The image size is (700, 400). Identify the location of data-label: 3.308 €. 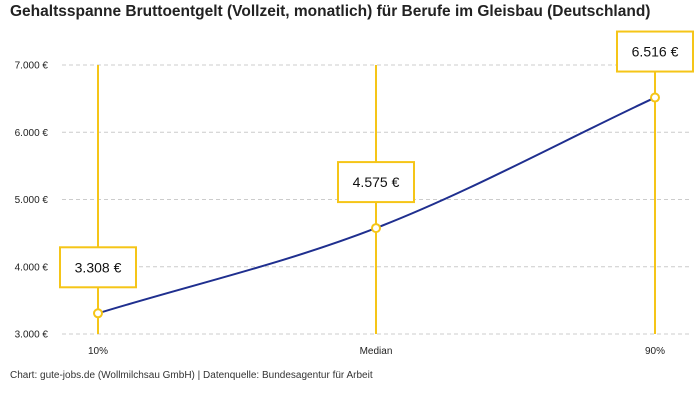
(98, 267).